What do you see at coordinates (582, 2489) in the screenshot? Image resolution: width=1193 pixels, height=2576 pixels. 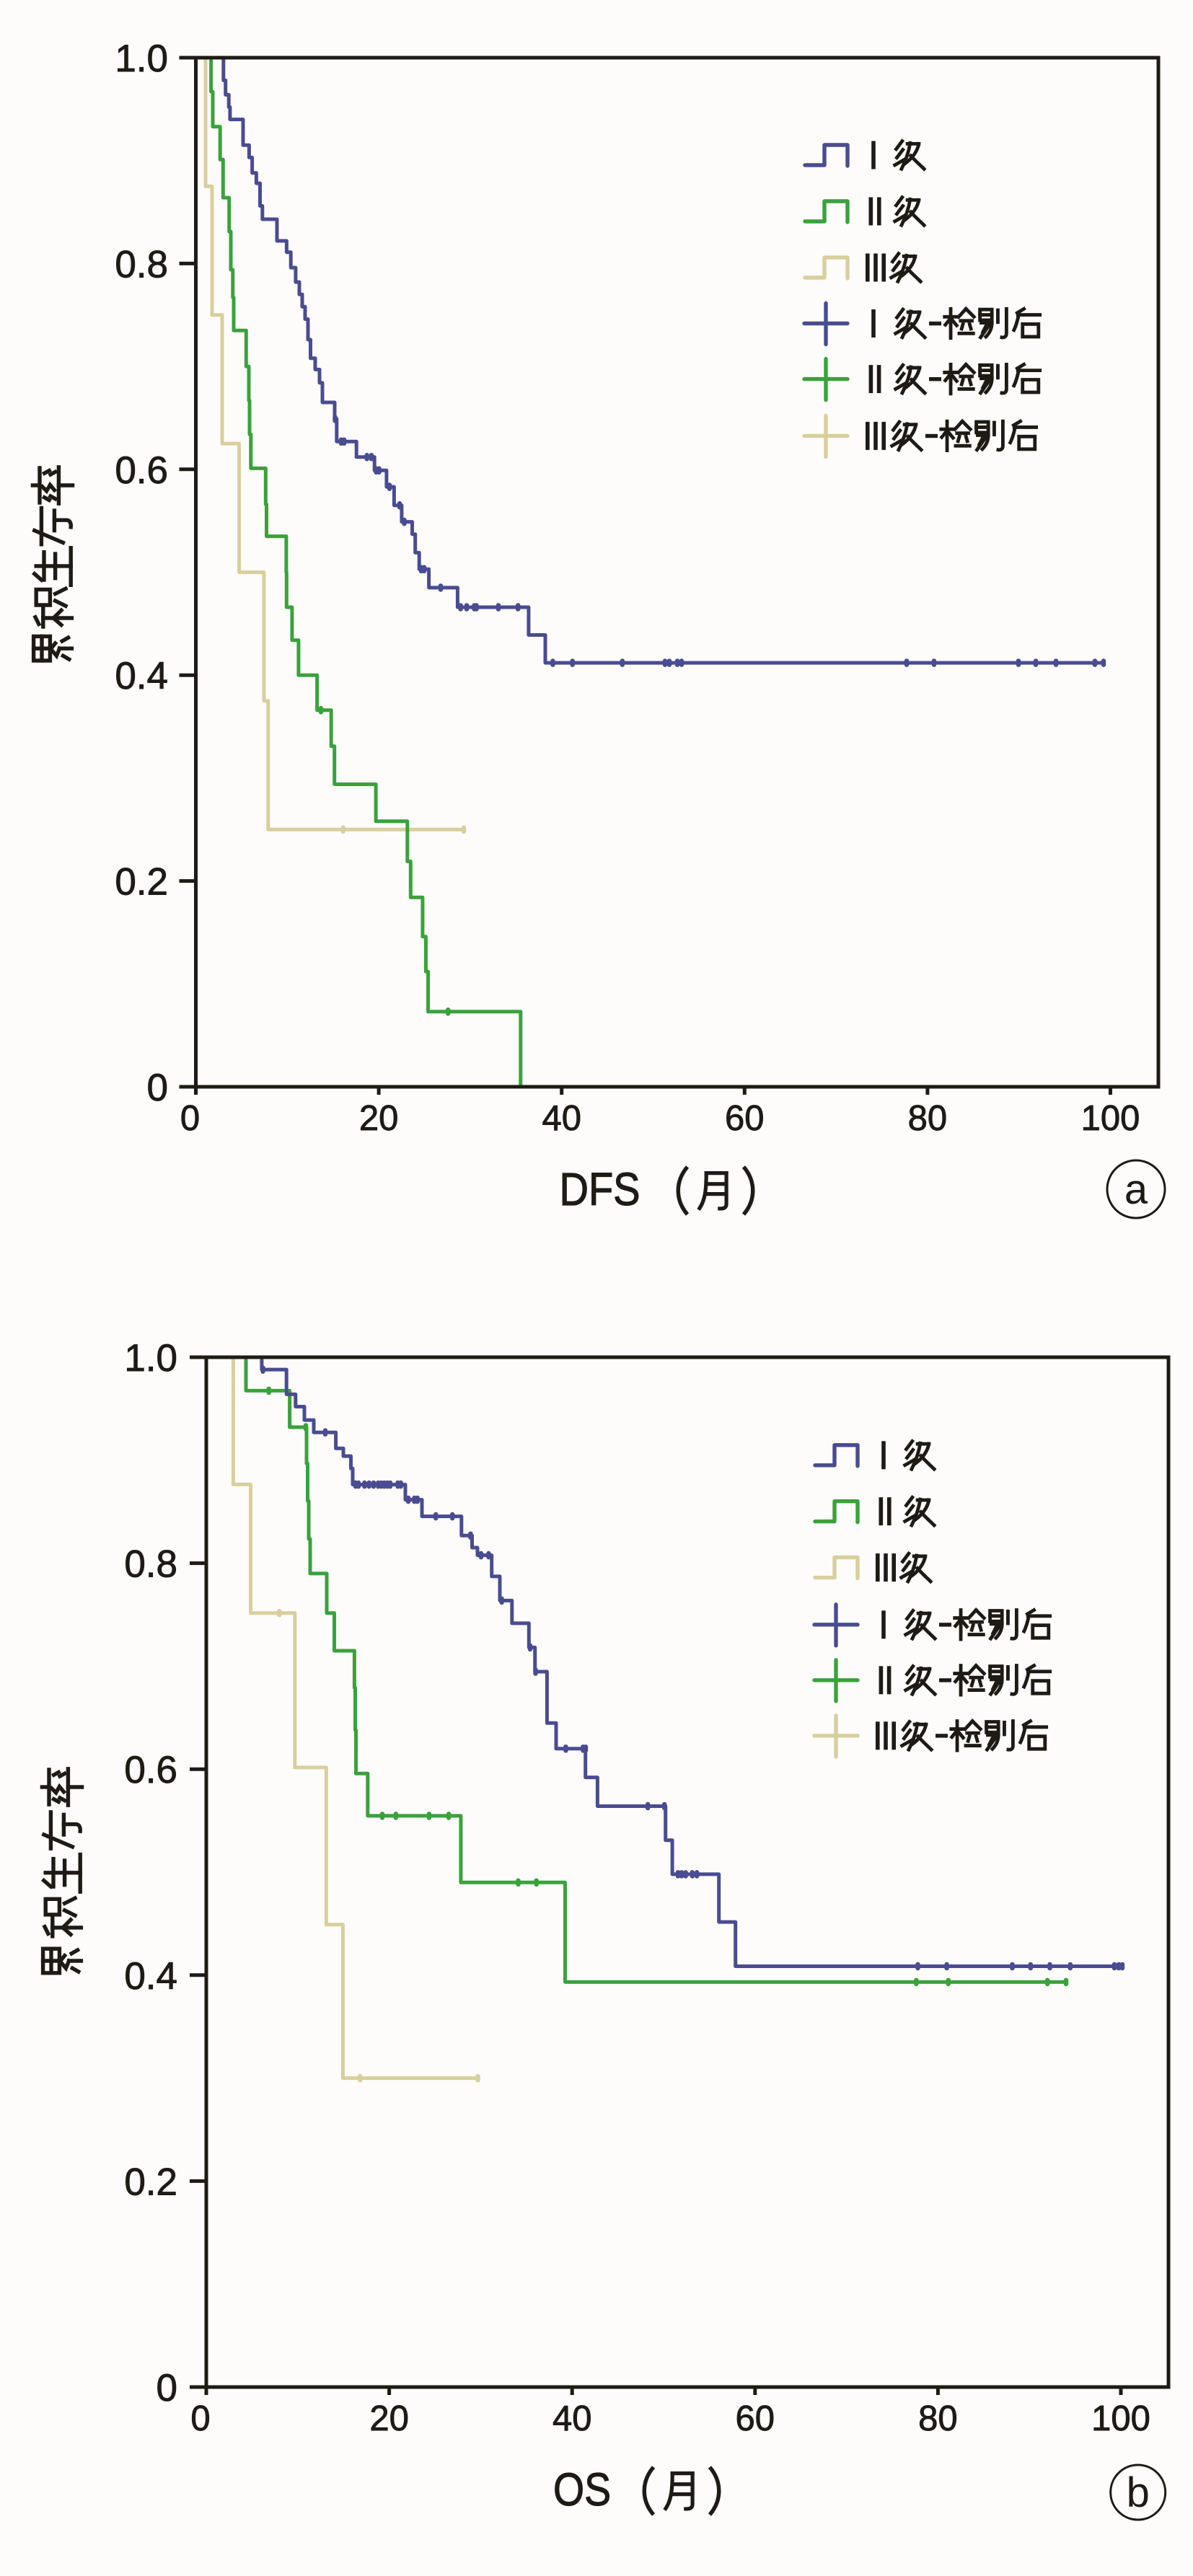 I see `svg-text: OS` at bounding box center [582, 2489].